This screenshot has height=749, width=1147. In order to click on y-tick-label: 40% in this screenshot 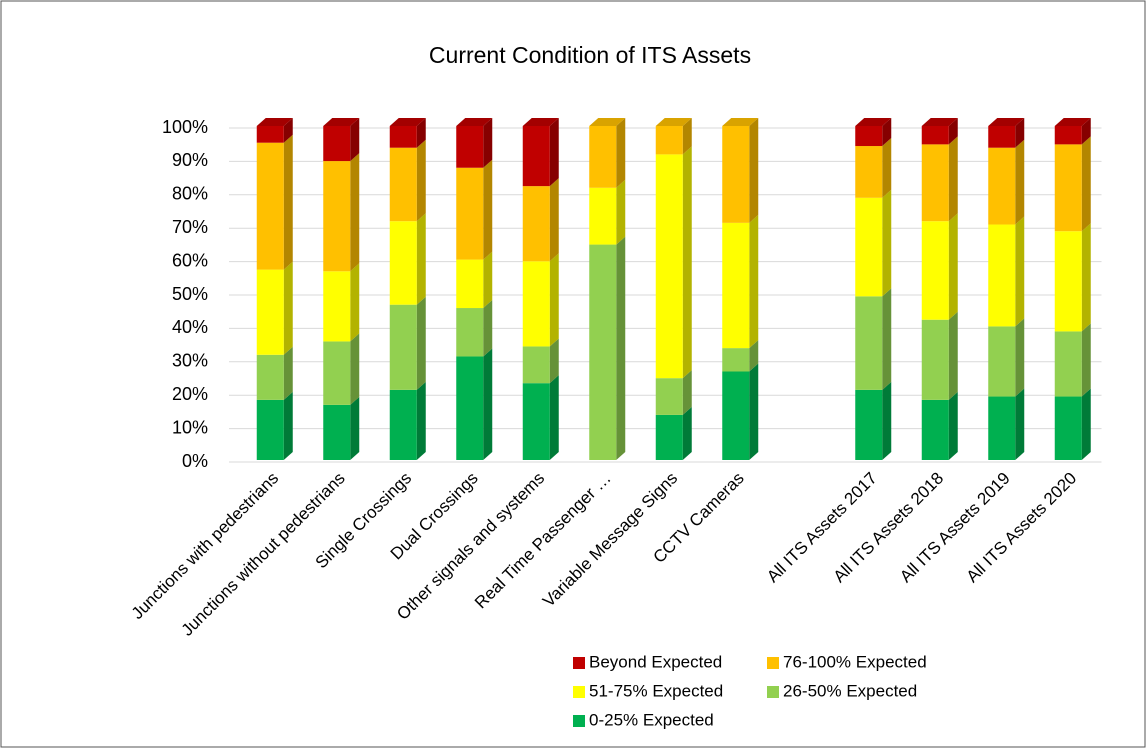, I will do `click(190, 327)`.